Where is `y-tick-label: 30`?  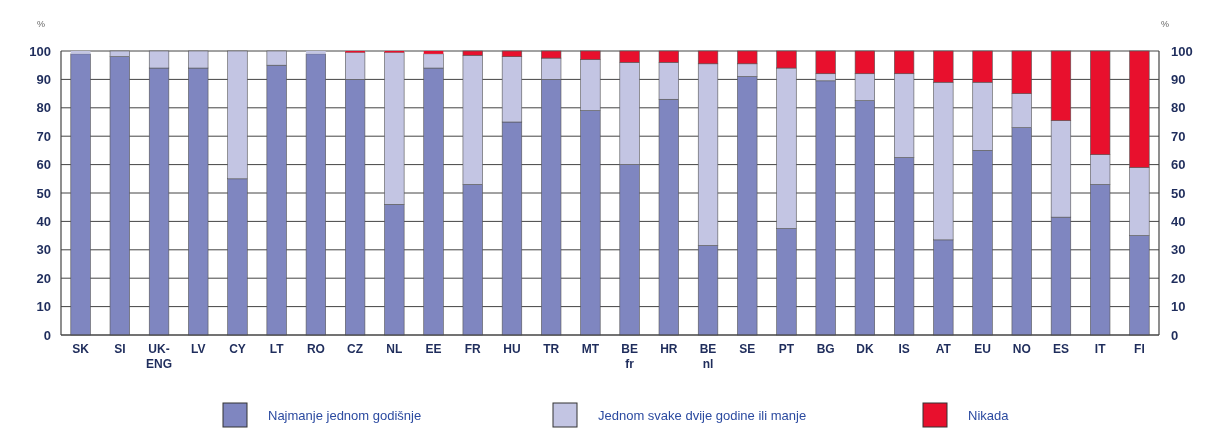 y-tick-label: 30 is located at coordinates (43, 250).